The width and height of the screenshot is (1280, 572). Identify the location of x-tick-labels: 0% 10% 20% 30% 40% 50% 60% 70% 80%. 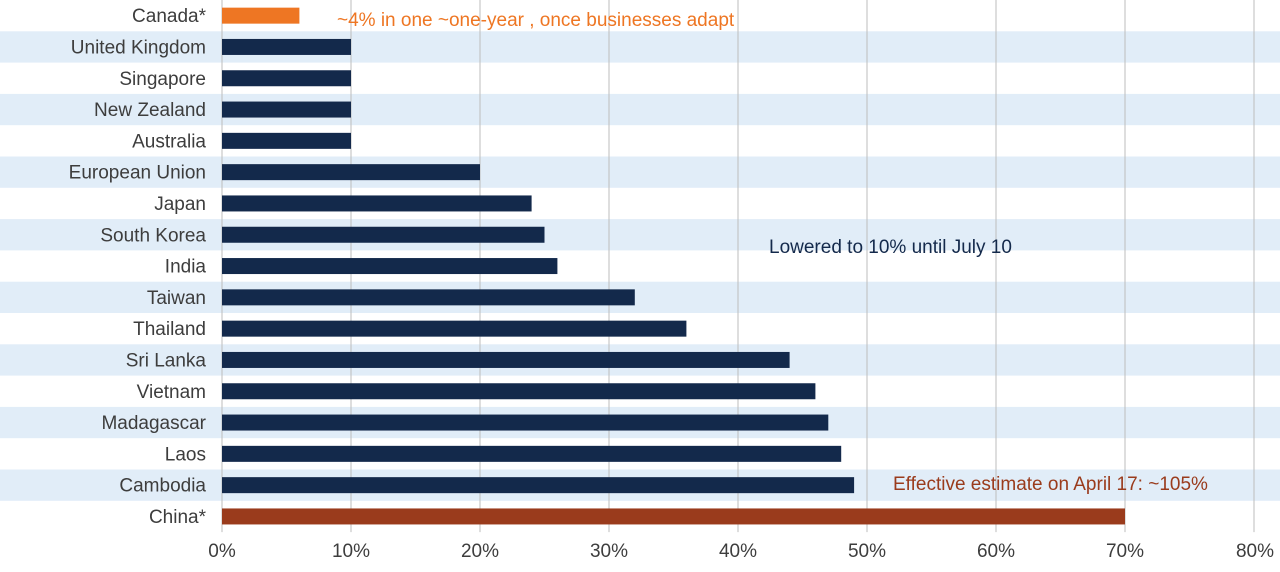
(741, 551).